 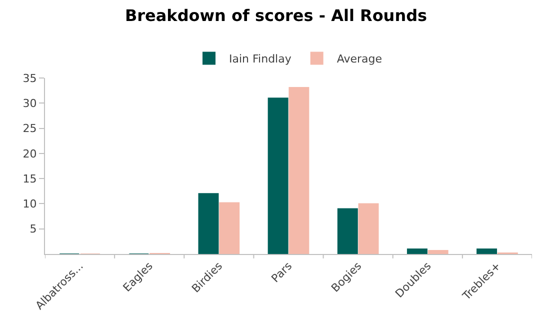 I want to click on legend-label: Average, so click(x=359, y=59).